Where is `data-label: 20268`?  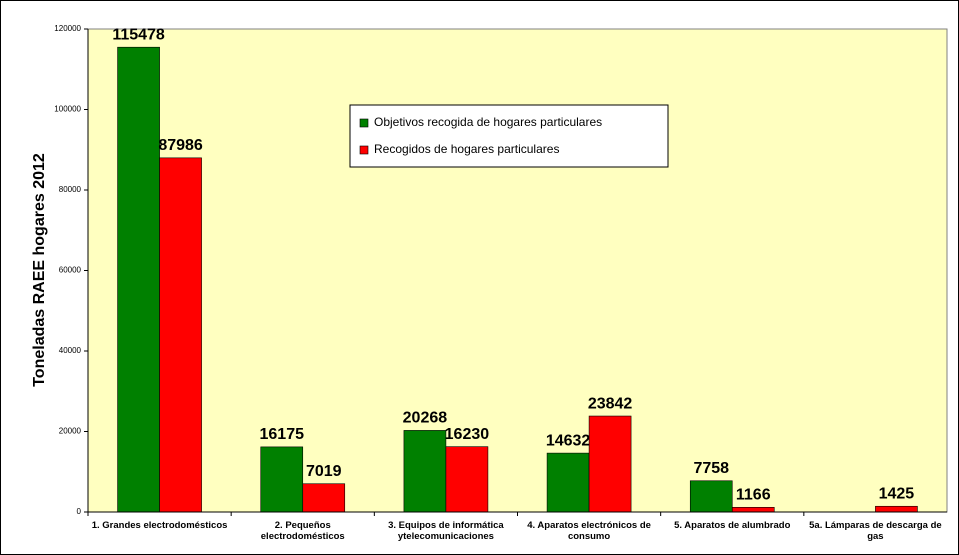 data-label: 20268 is located at coordinates (425, 418).